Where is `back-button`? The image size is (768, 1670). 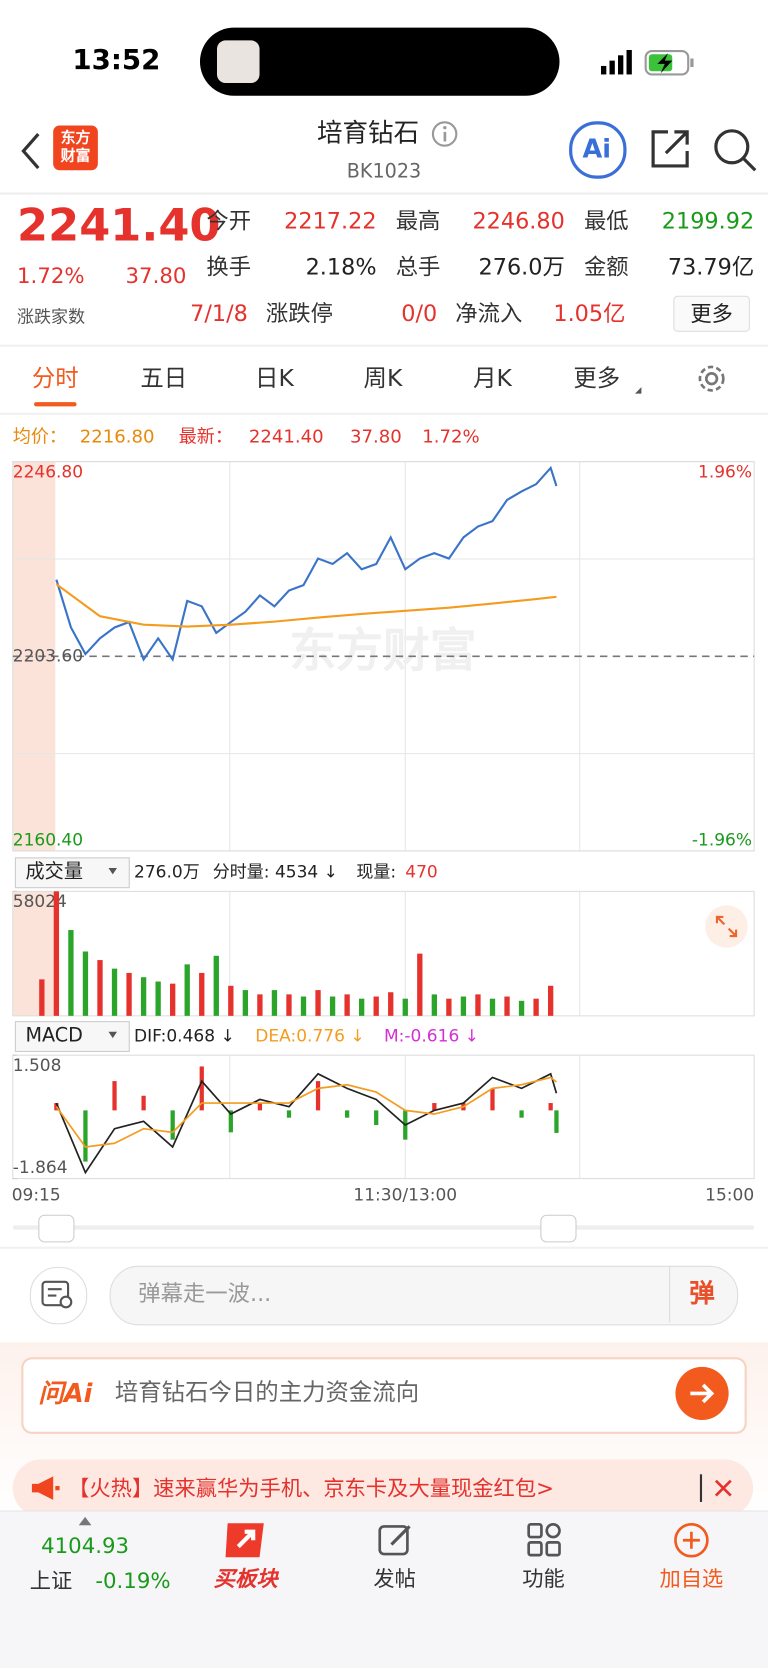
back-button is located at coordinates (31, 151).